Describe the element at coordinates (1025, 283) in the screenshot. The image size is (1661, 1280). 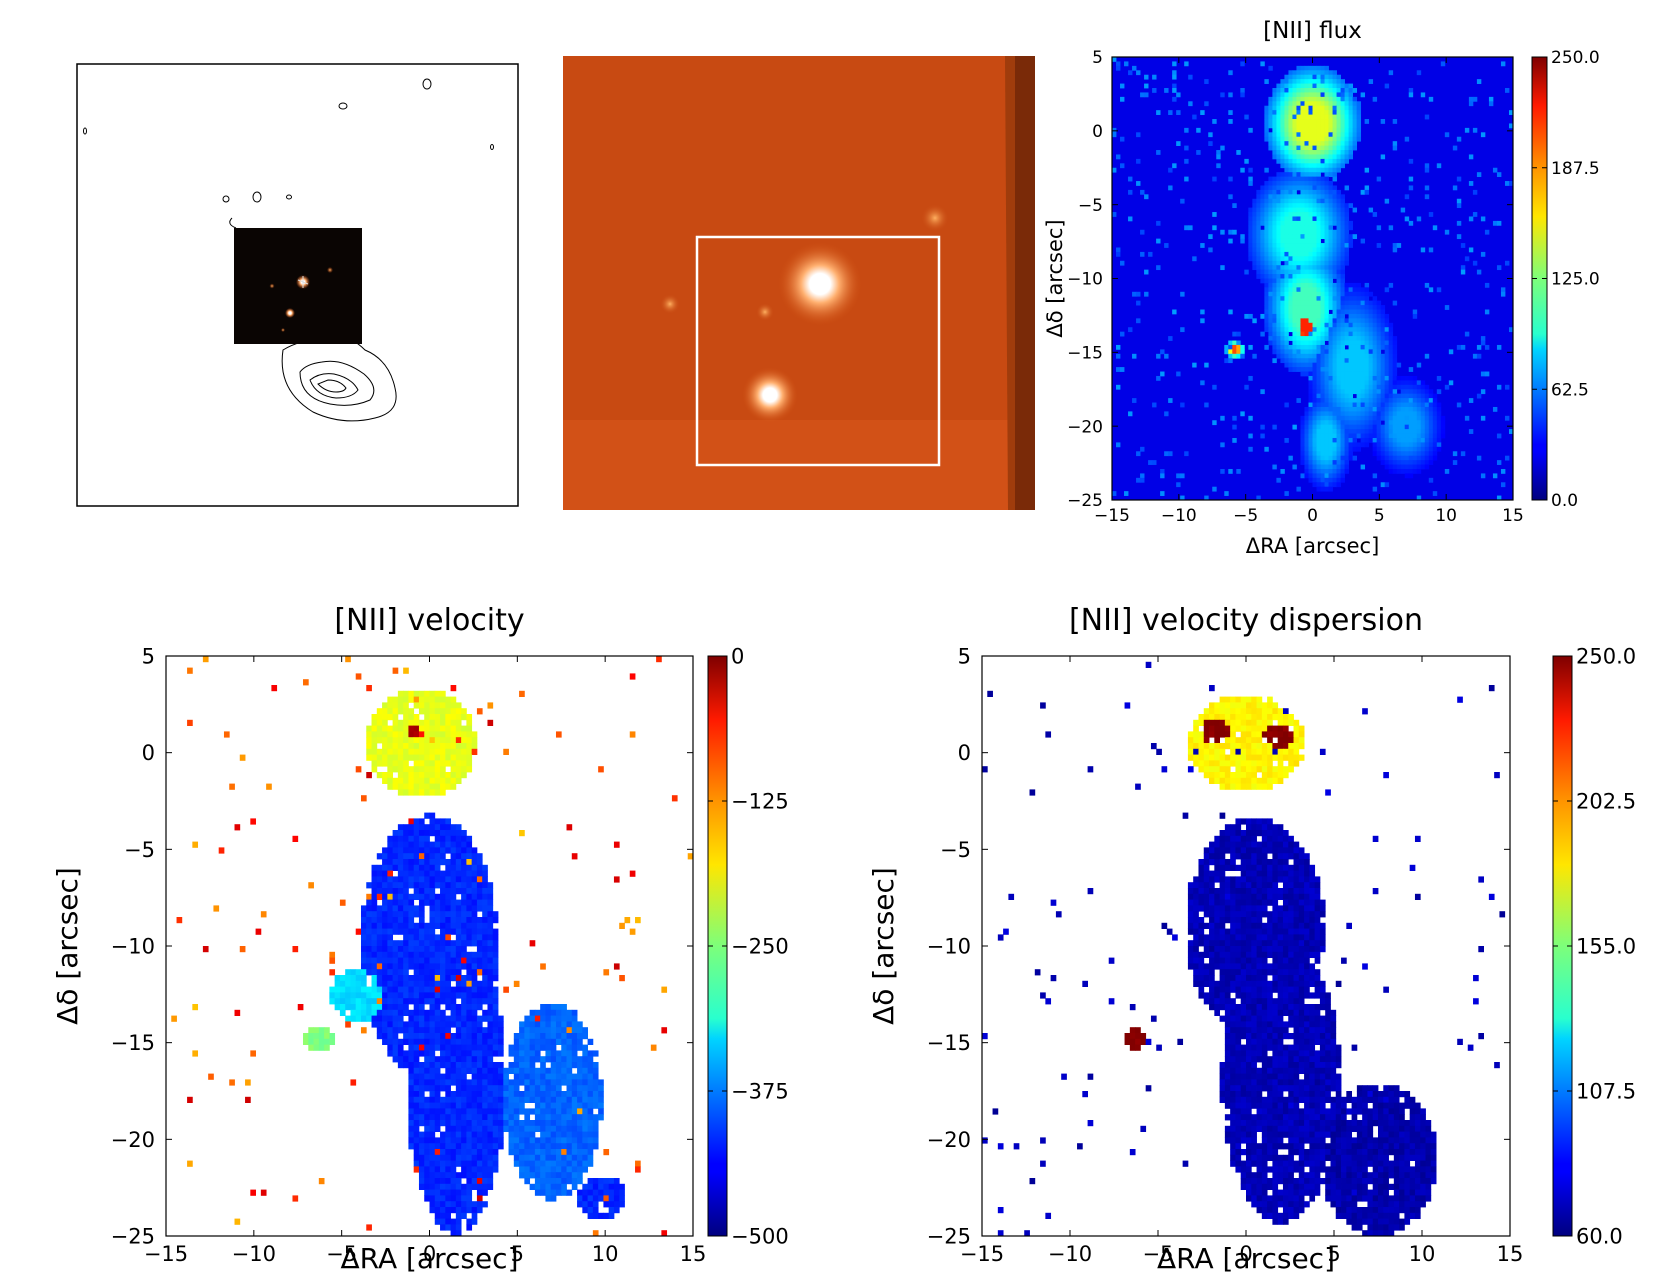
I see `detector-edge` at that location.